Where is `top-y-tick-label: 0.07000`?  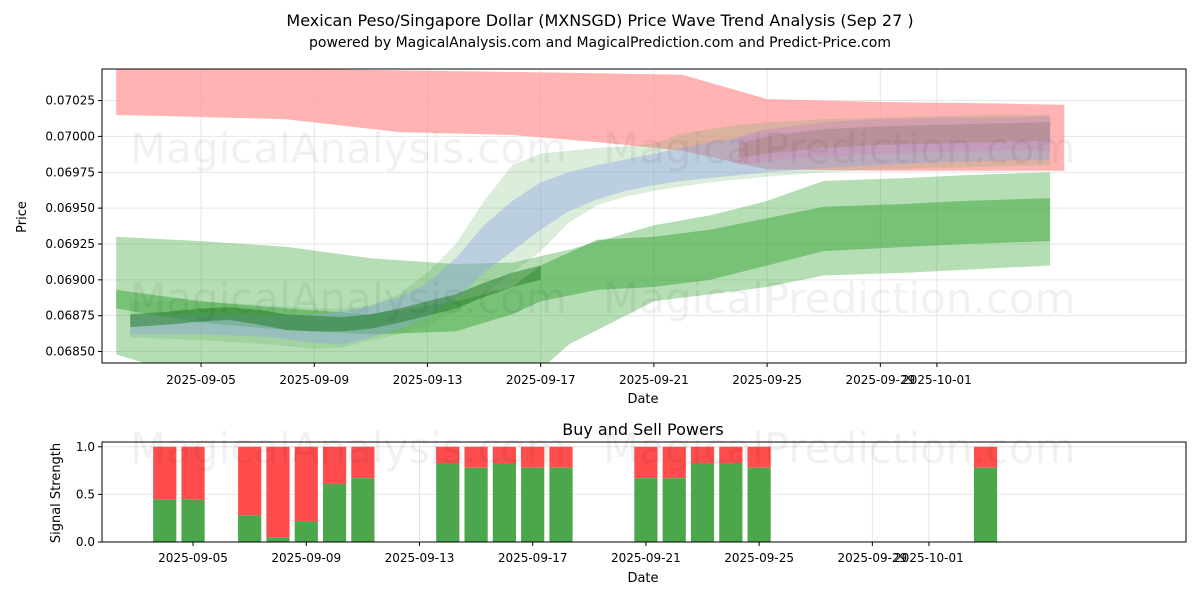
top-y-tick-label: 0.07000 is located at coordinates (70, 136).